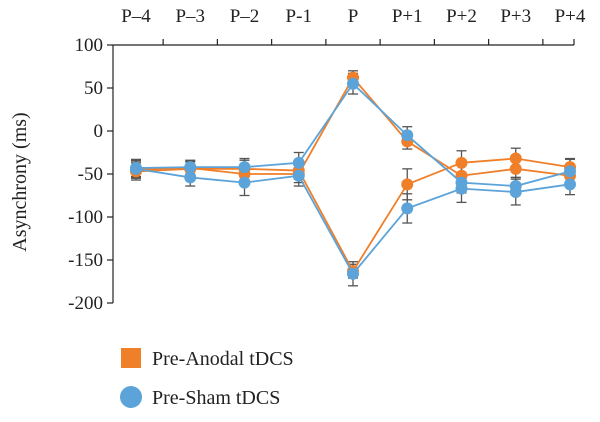 The image size is (600, 422). Describe the element at coordinates (407, 16) in the screenshot. I see `x-tick-label: P+1` at that location.